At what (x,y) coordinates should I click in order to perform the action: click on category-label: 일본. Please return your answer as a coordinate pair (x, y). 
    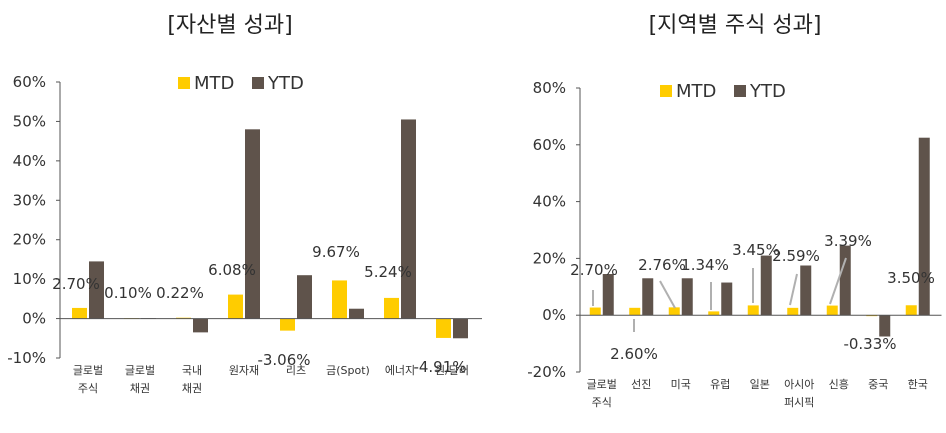
    Looking at the image, I should click on (760, 384).